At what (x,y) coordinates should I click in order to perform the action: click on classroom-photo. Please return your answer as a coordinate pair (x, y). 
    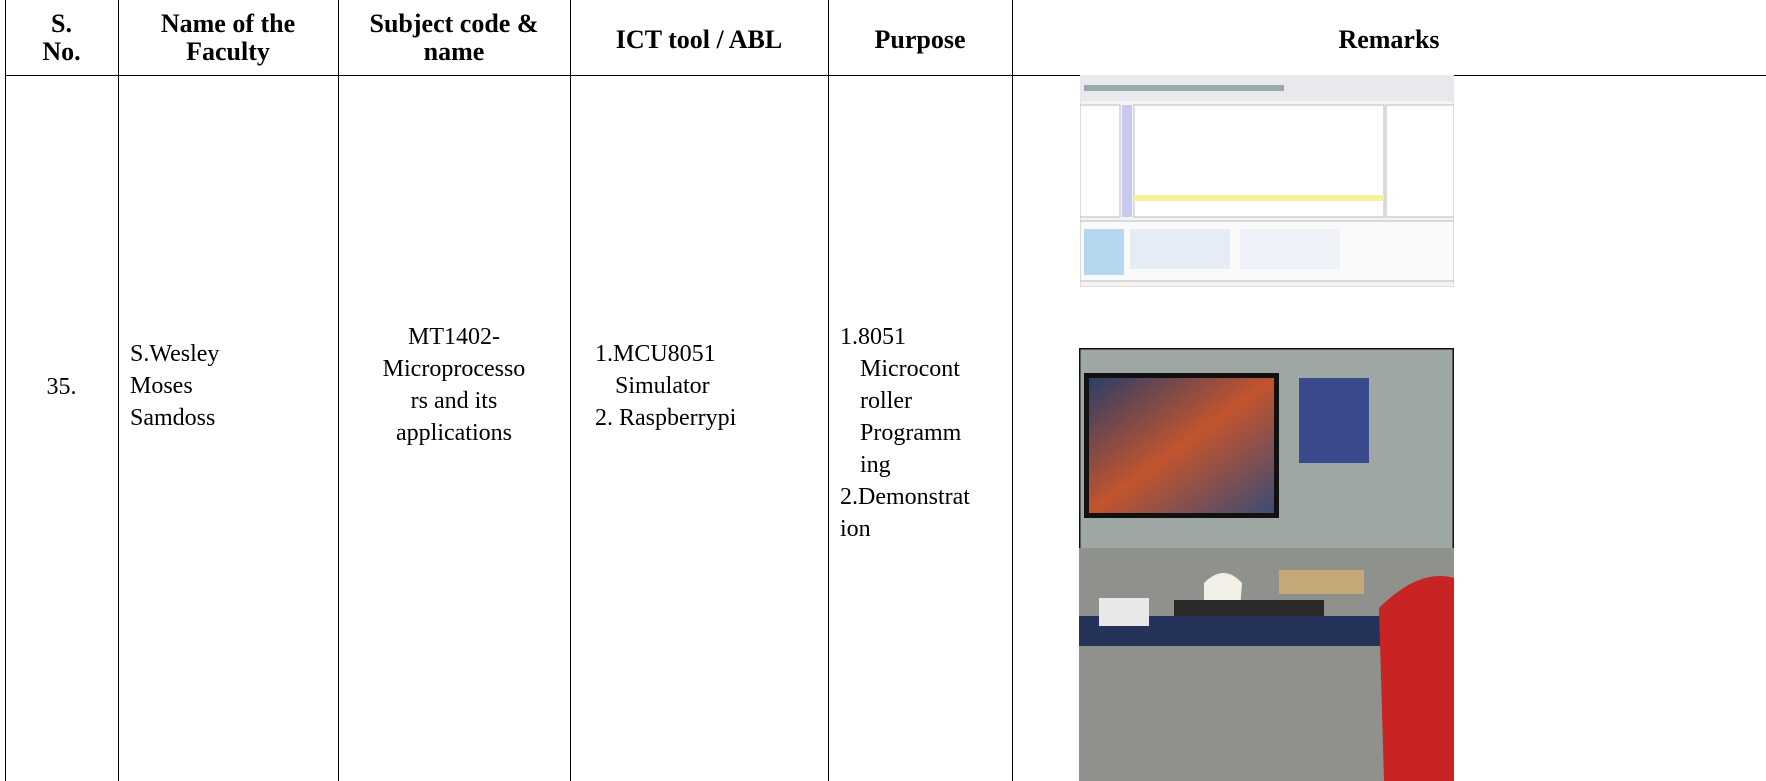
    Looking at the image, I should click on (1266, 564).